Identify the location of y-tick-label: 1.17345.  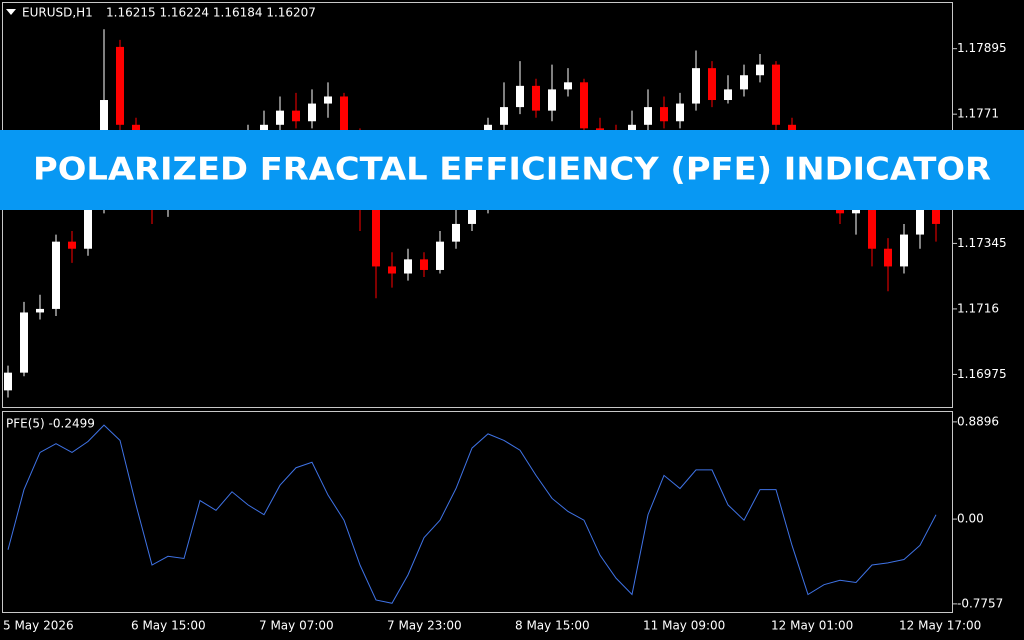
(982, 243).